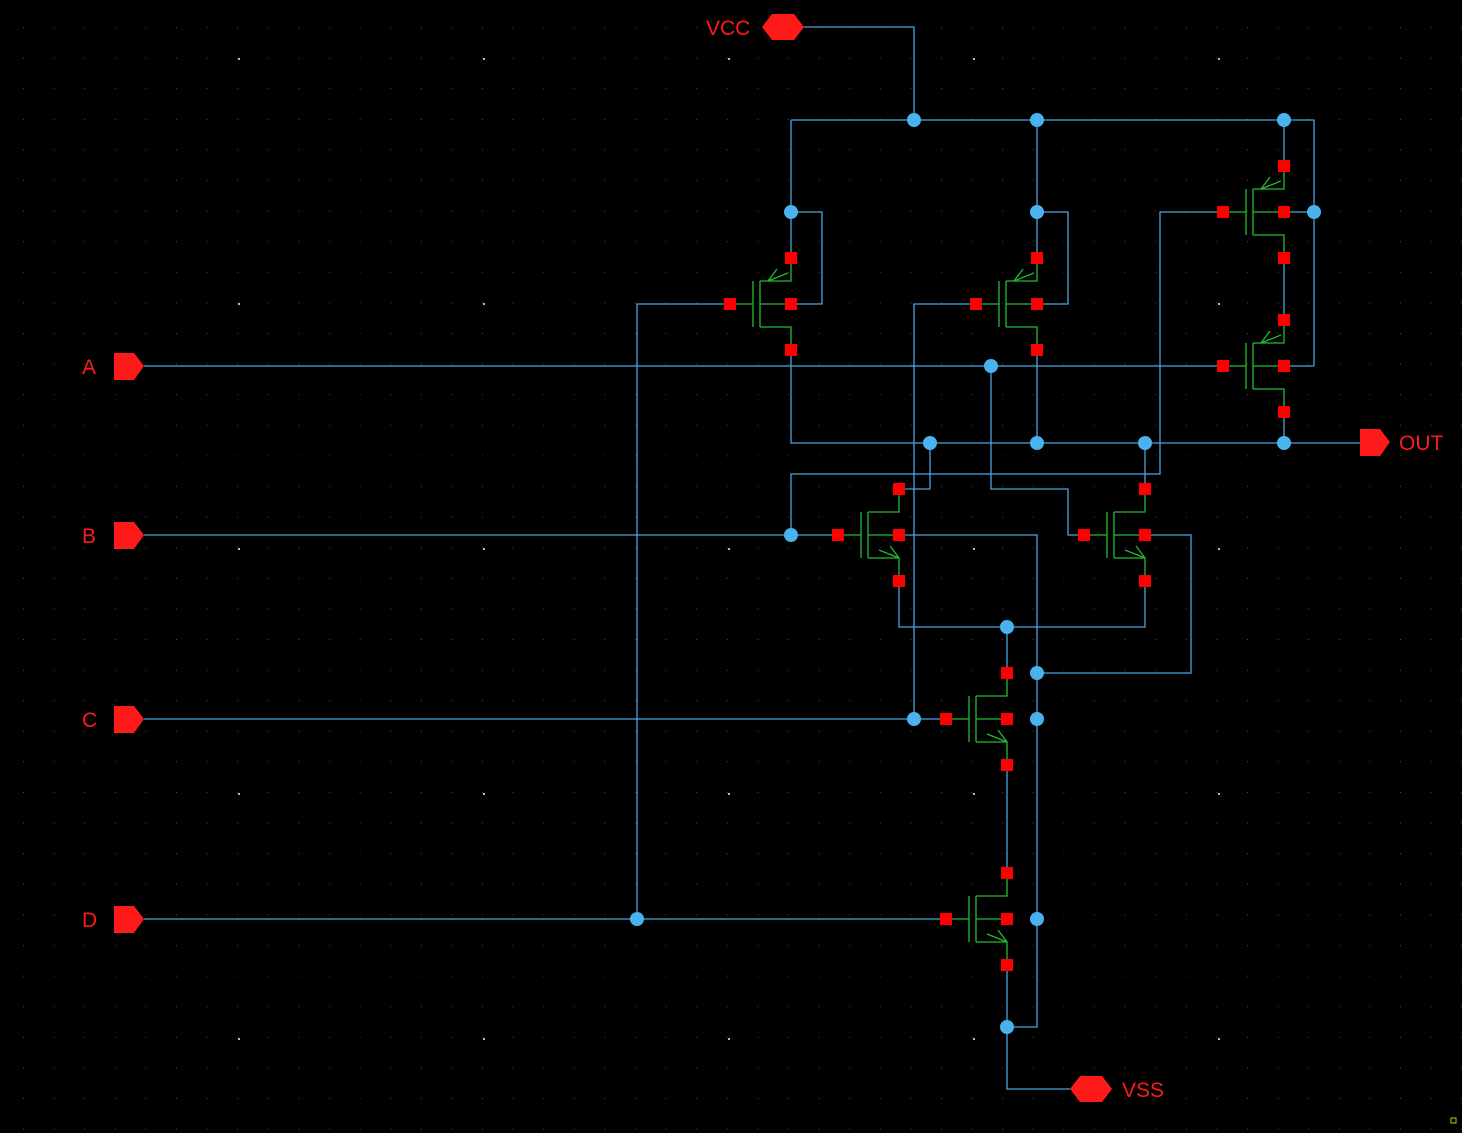 Image resolution: width=1462 pixels, height=1133 pixels. I want to click on transistor-m8, so click(977, 919).